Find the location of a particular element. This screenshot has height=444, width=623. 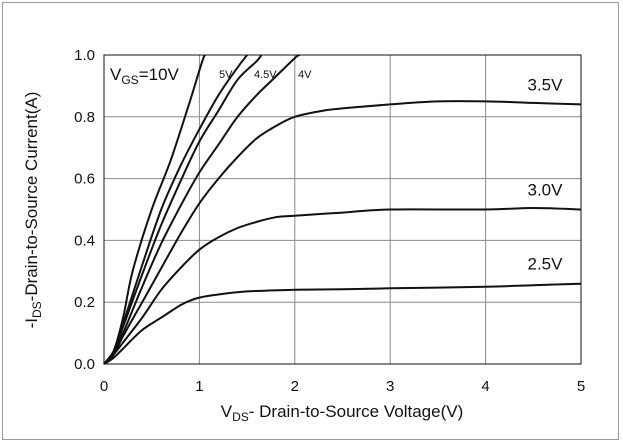

curve-vgs-10V is located at coordinates (154, 209).